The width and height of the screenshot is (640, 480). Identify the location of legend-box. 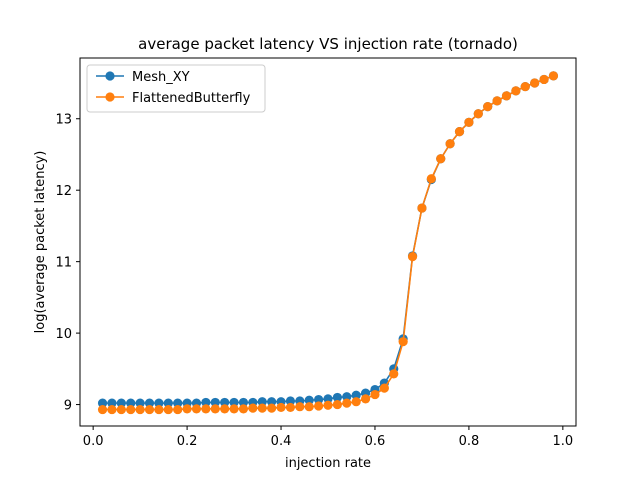
(176, 88).